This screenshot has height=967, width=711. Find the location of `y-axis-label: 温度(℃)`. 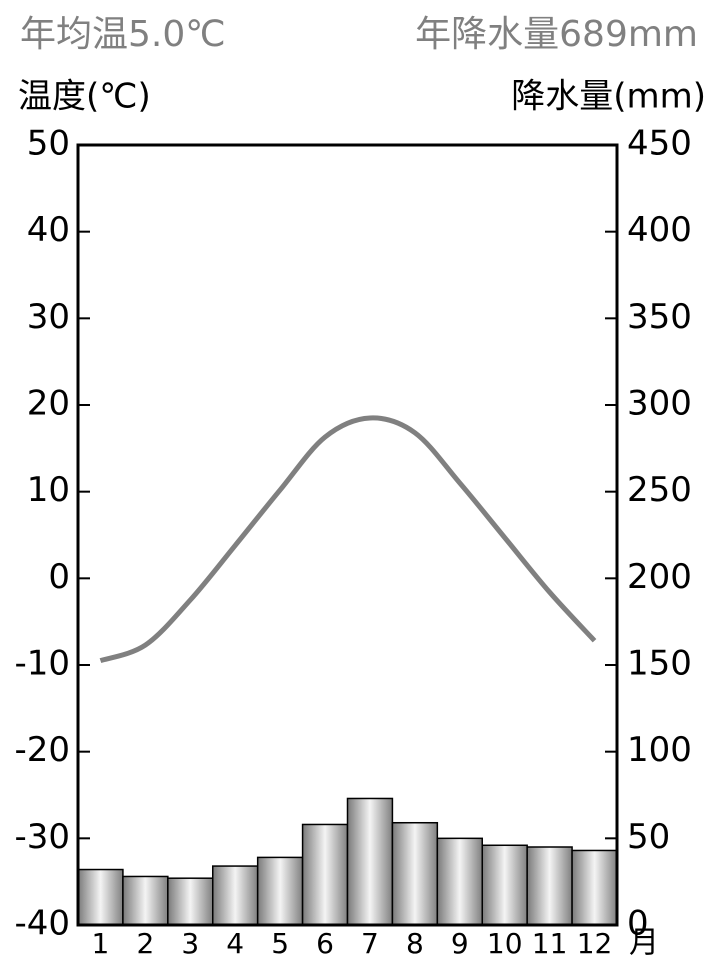

y-axis-label: 温度(℃) is located at coordinates (84, 97).